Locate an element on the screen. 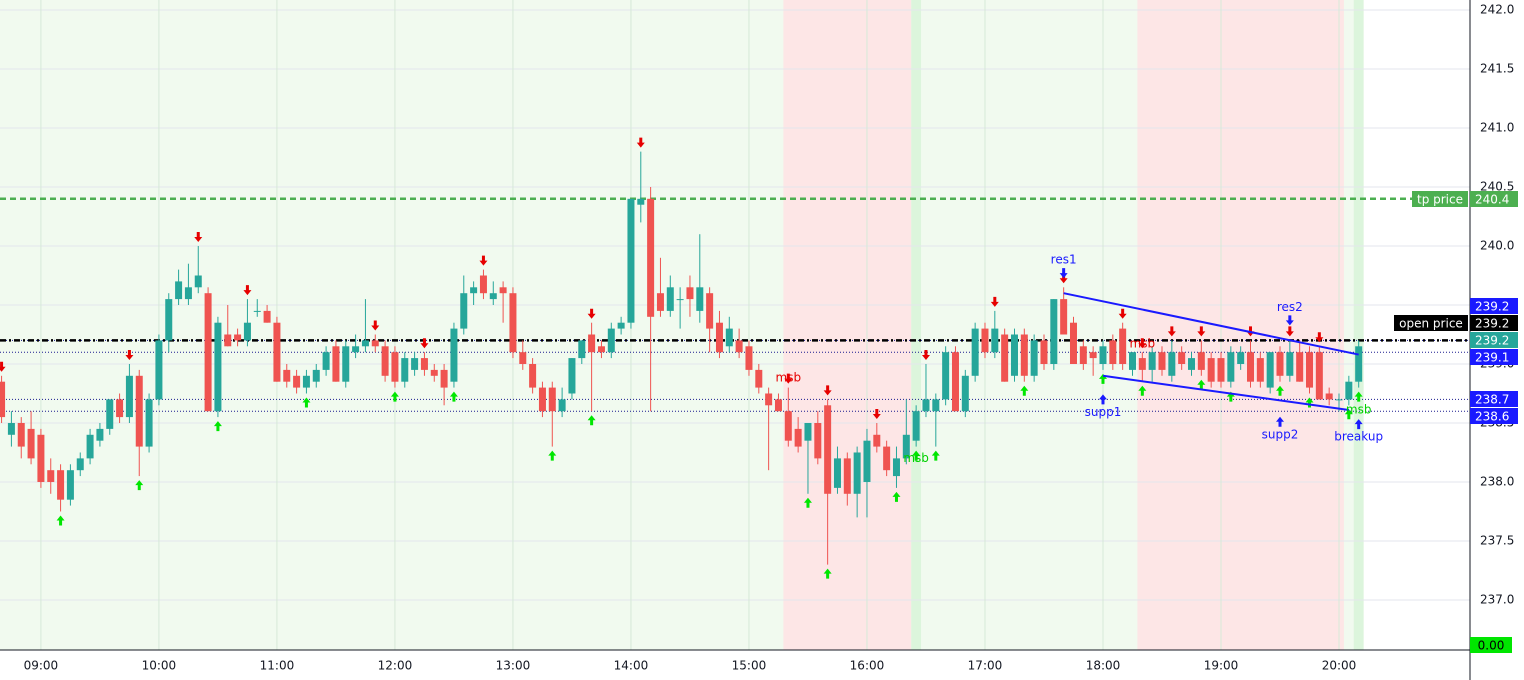 Image resolution: width=1524 pixels, height=680 pixels. annotation: res2 is located at coordinates (1290, 307).